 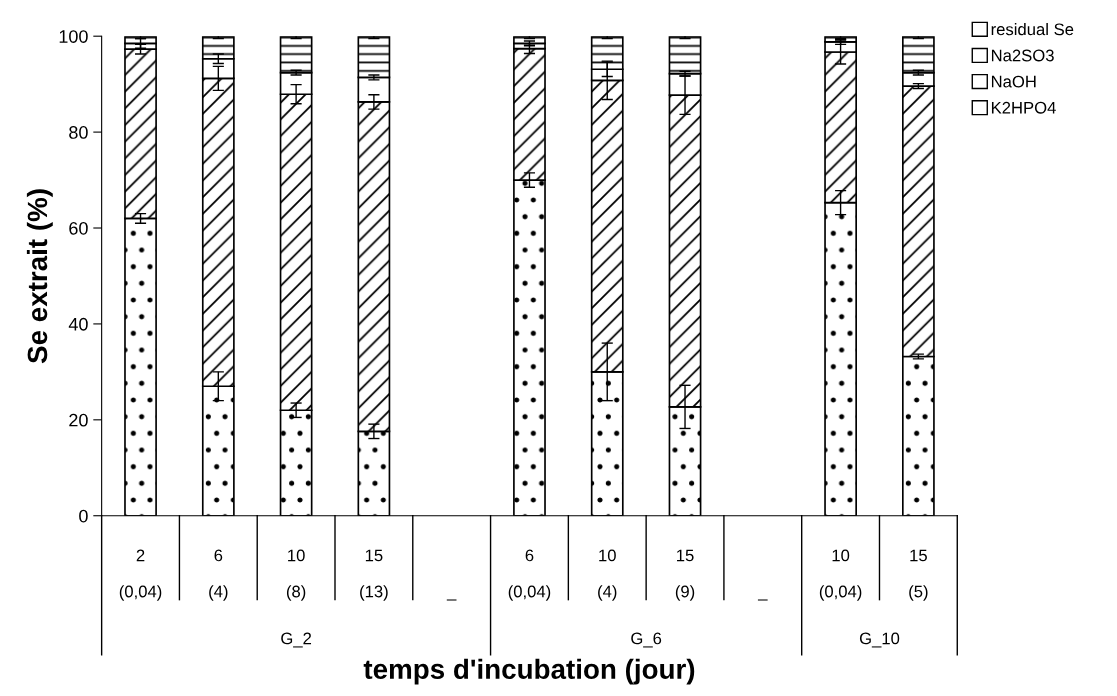 I want to click on text: G_6, so click(x=646, y=640).